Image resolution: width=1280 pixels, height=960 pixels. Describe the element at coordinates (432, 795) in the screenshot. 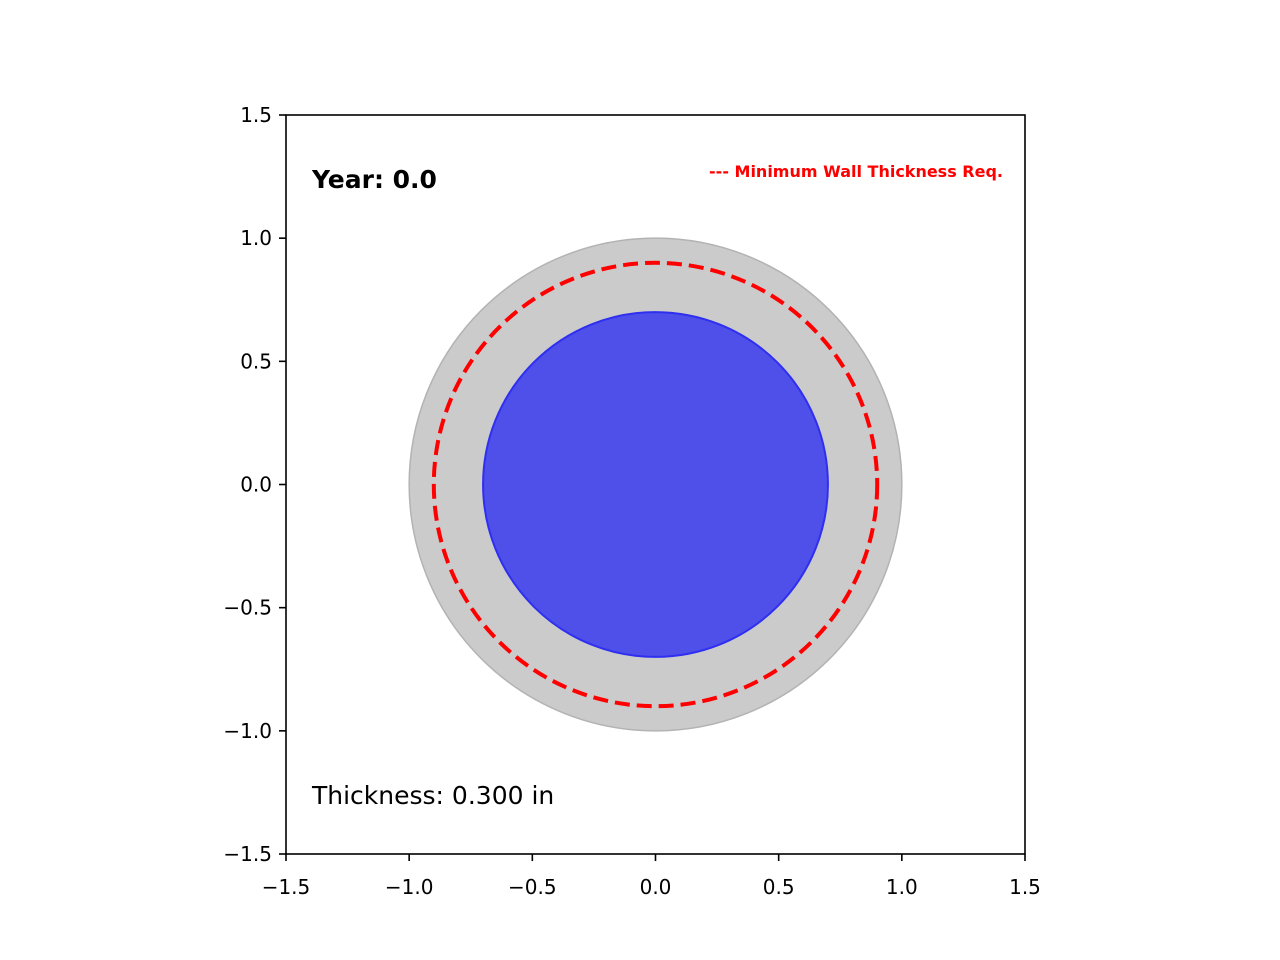

I see `thickness-annotation: Thickness: 0.300 in` at that location.